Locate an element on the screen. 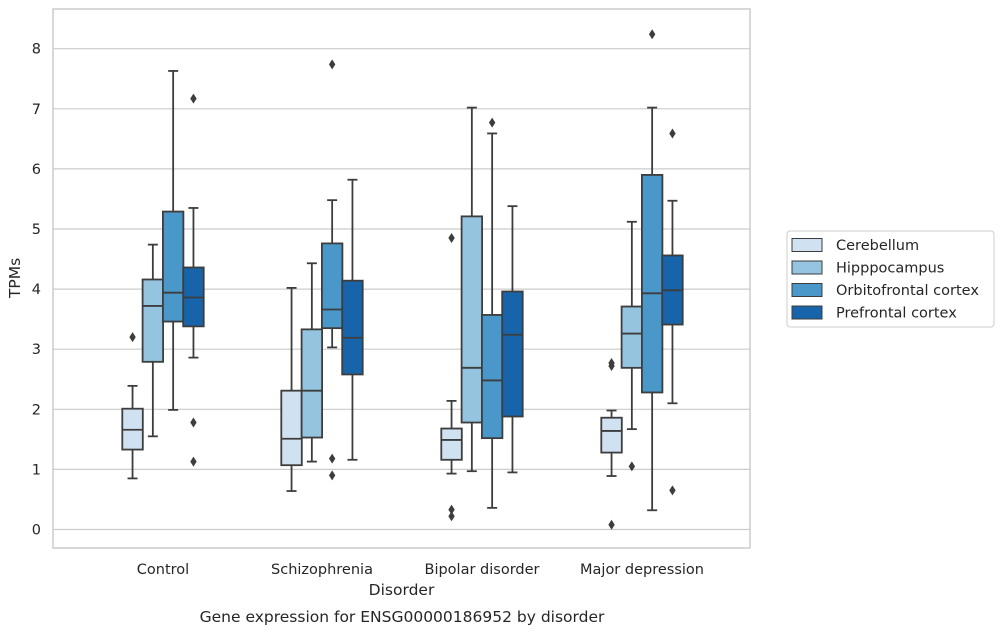 This screenshot has width=1003, height=634. y-axis-ticks: 0 1 2 3 4 5 6 7 8 is located at coordinates (36, 290).